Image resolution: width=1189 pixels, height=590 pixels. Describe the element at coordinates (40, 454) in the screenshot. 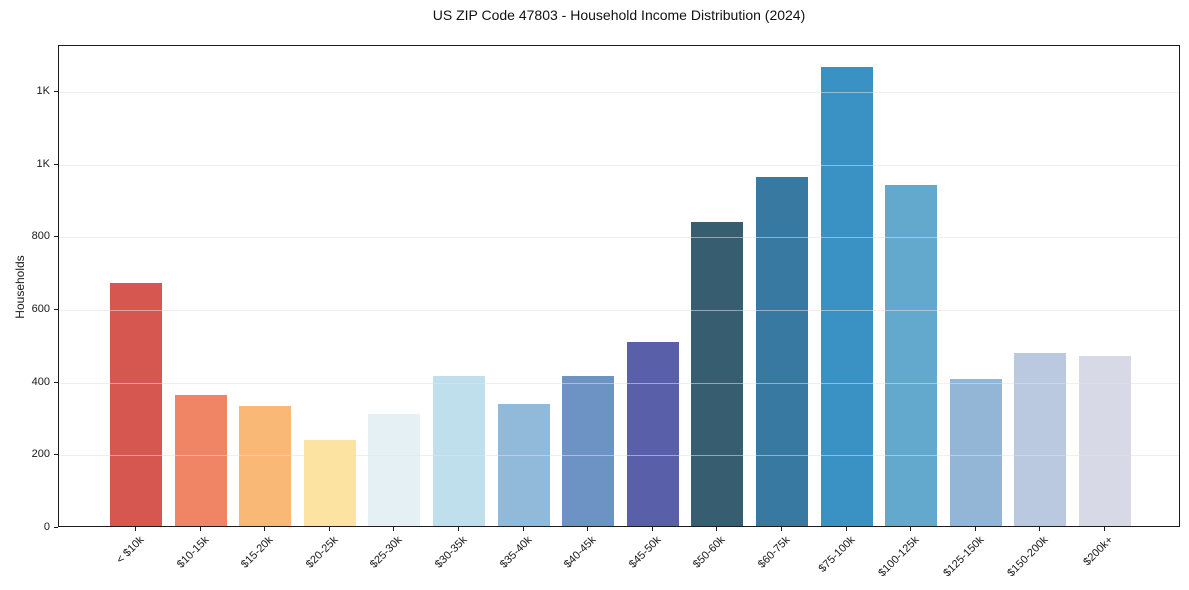

I see `y-tick-label: 200` at that location.